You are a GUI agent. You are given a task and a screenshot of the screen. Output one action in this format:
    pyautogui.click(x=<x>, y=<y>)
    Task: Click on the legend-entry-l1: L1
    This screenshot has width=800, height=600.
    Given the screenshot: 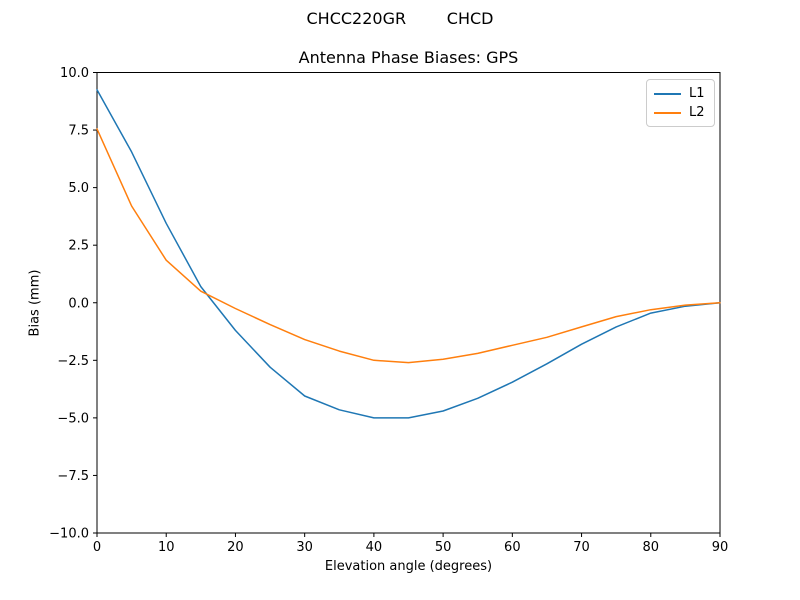 What is the action you would take?
    pyautogui.click(x=680, y=93)
    